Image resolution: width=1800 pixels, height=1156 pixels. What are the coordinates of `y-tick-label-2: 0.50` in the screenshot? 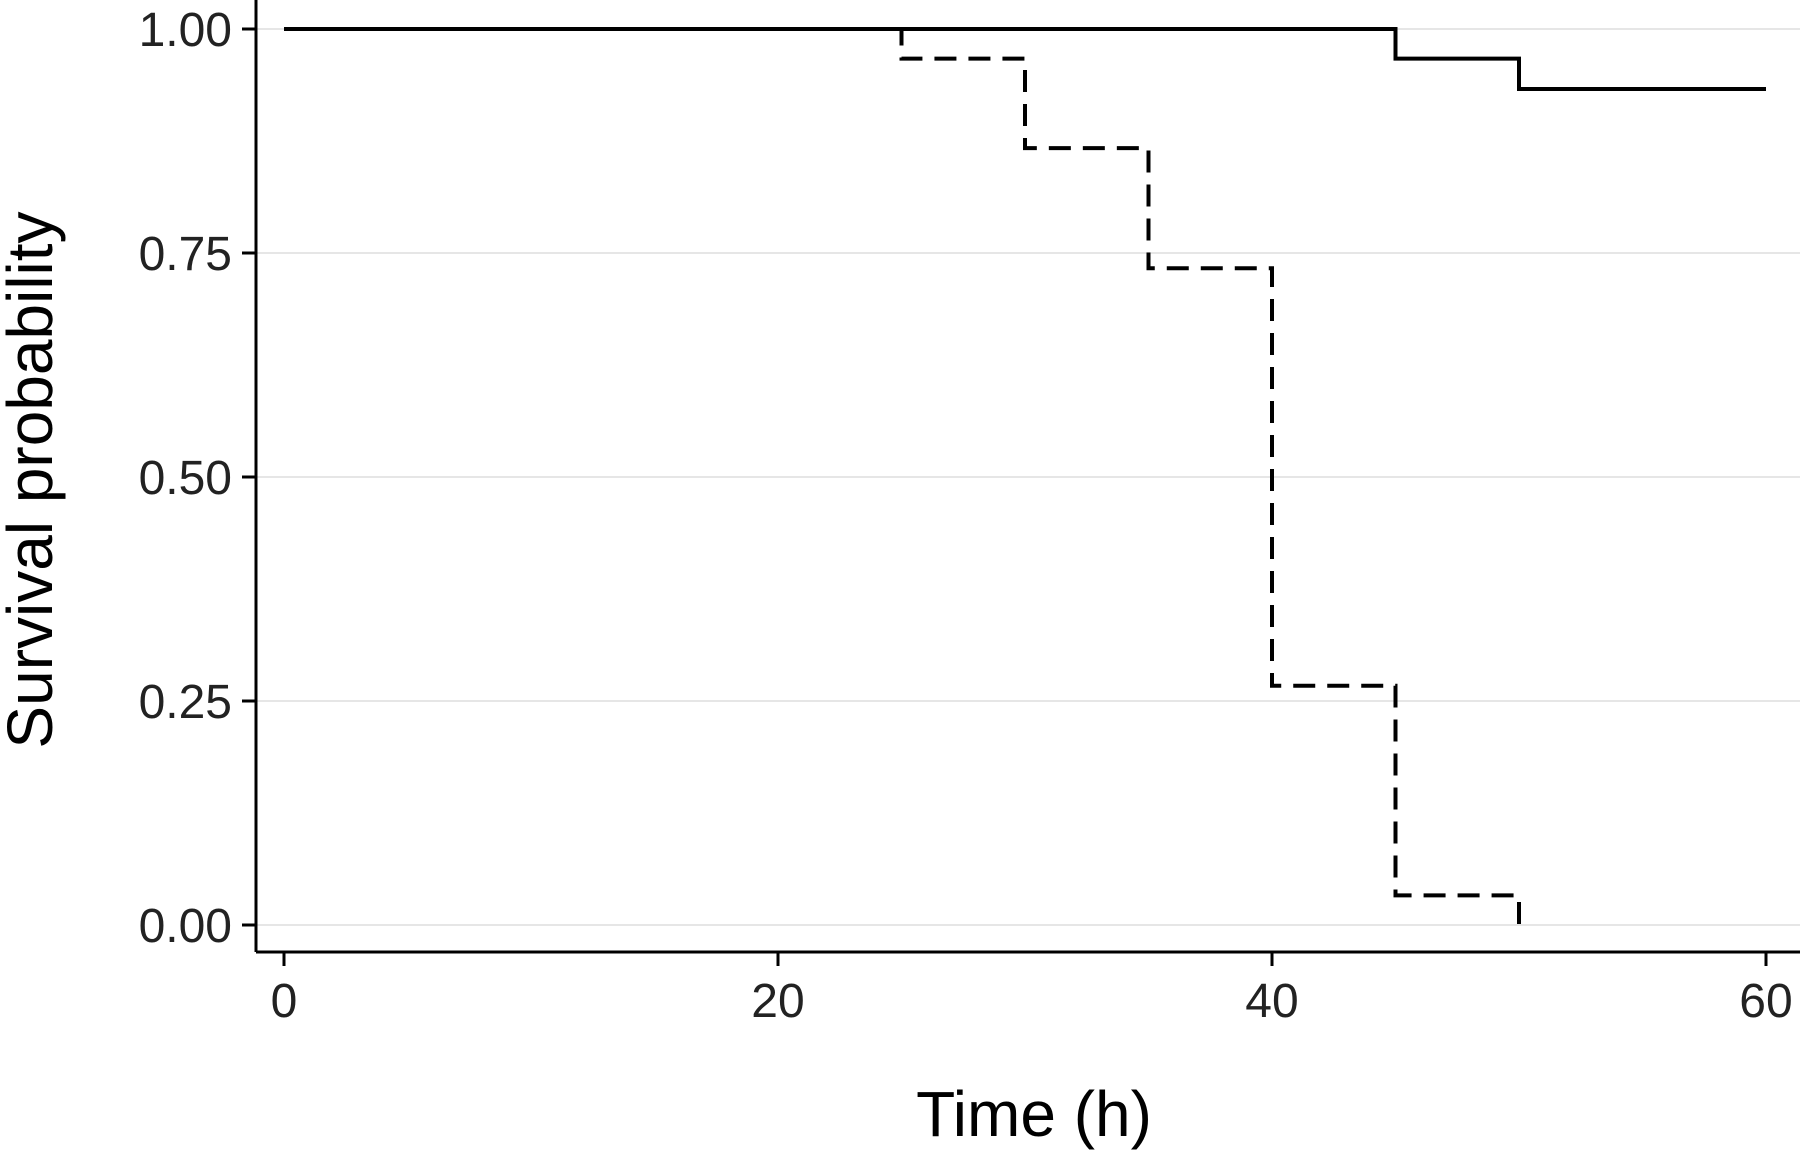 It's located at (185, 478).